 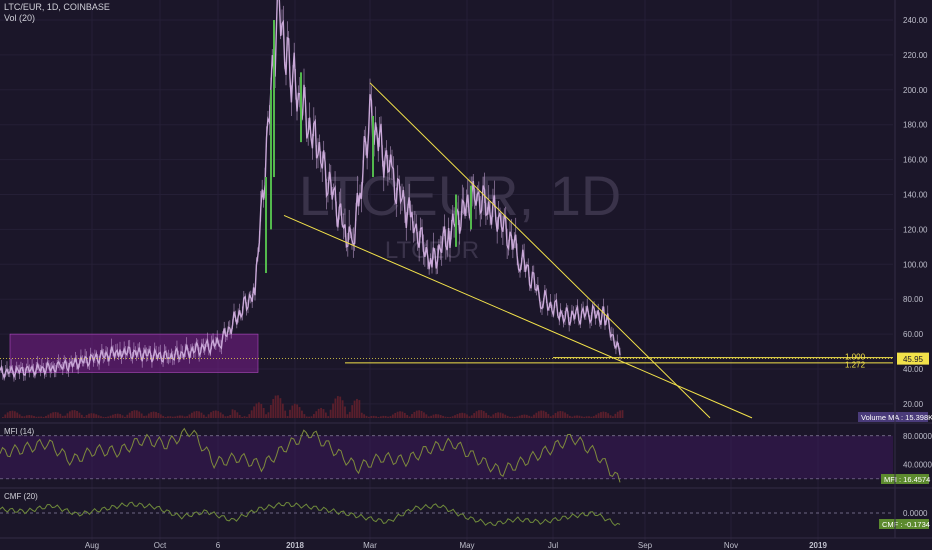 What do you see at coordinates (731, 545) in the screenshot?
I see `x-tick-label: Nov` at bounding box center [731, 545].